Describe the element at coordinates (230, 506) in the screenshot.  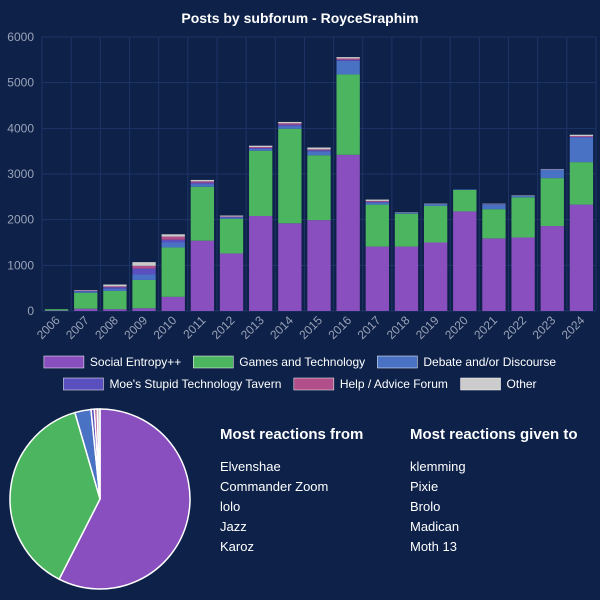
I see `reactions-from-item: lolo` at that location.